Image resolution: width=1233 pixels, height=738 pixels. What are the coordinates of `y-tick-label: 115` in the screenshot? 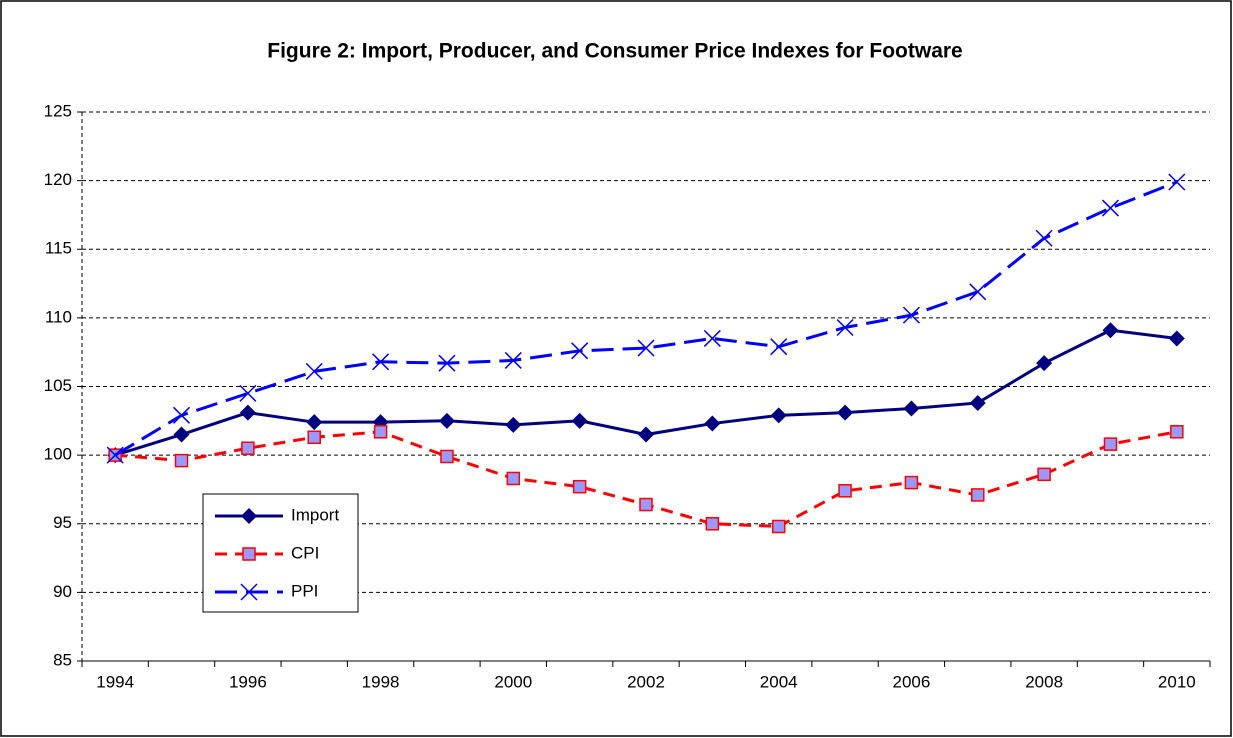 It's located at (58, 248).